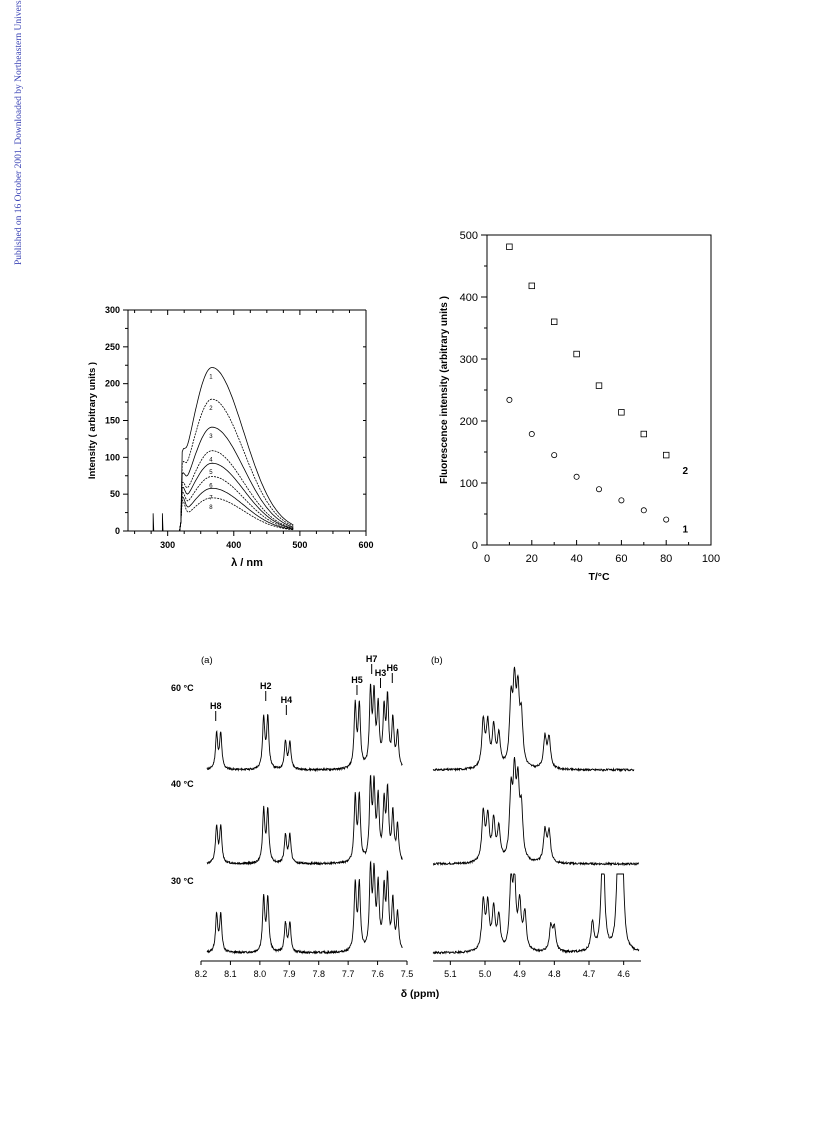  What do you see at coordinates (487, 559) in the screenshot?
I see `x-tick-label: 0` at bounding box center [487, 559].